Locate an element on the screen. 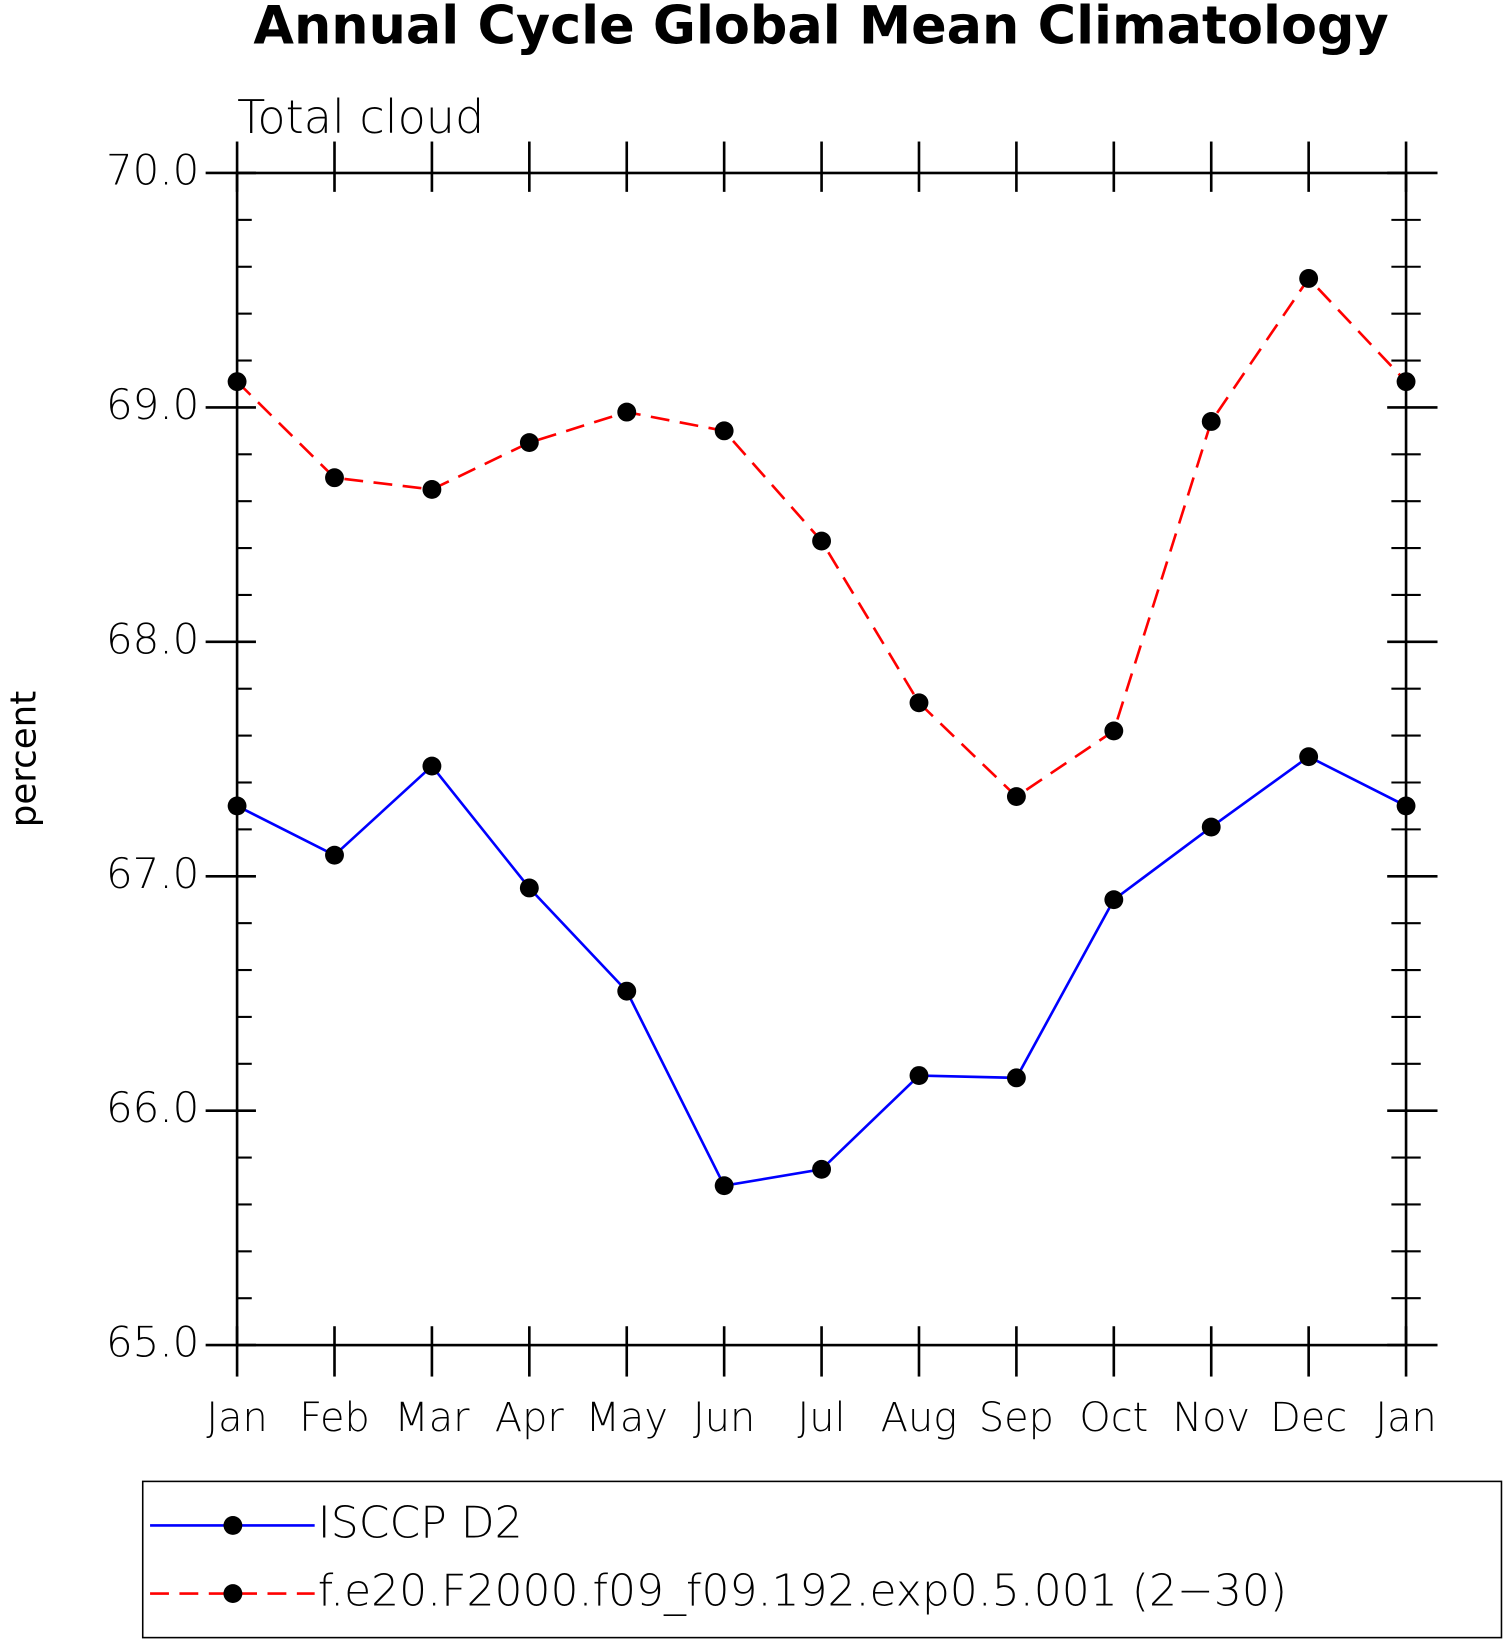  chart-title: Annual Cycle Global Mean Climatology is located at coordinates (820, 28).